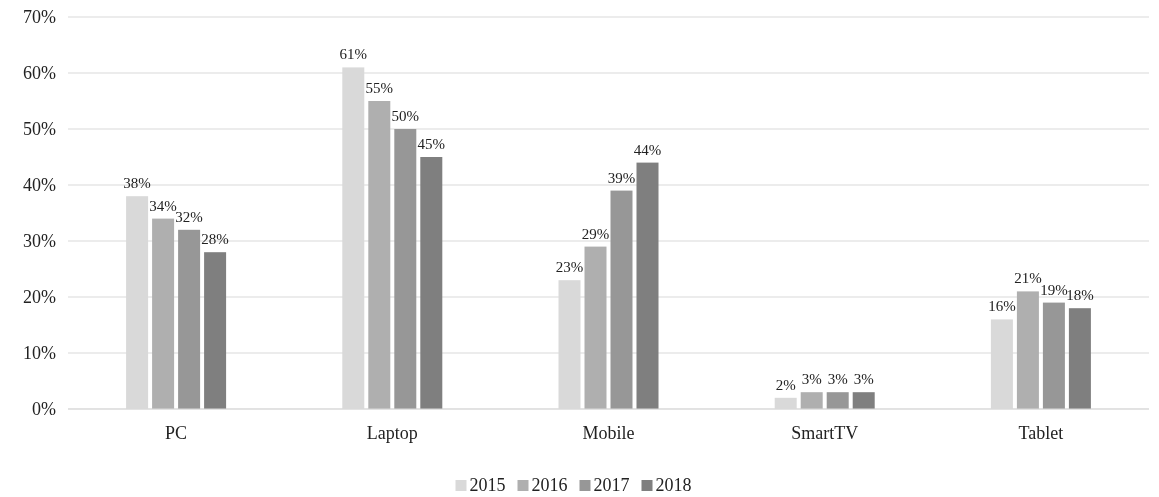 This screenshot has height=497, width=1159. What do you see at coordinates (392, 433) in the screenshot?
I see `x-tick-label: Laptop` at bounding box center [392, 433].